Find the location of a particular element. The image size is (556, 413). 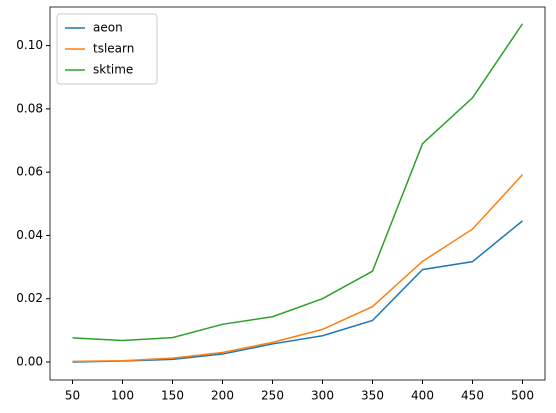

y-tick-label: 0.04 is located at coordinates (29, 235).